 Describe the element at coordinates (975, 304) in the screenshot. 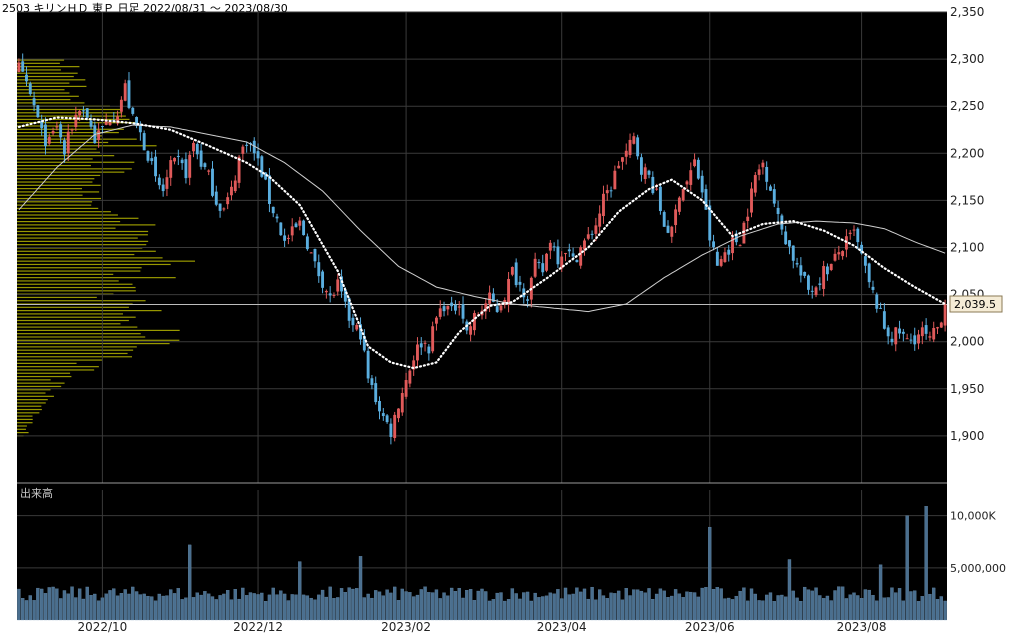

I see `last-price-label: 2,039.5` at that location.